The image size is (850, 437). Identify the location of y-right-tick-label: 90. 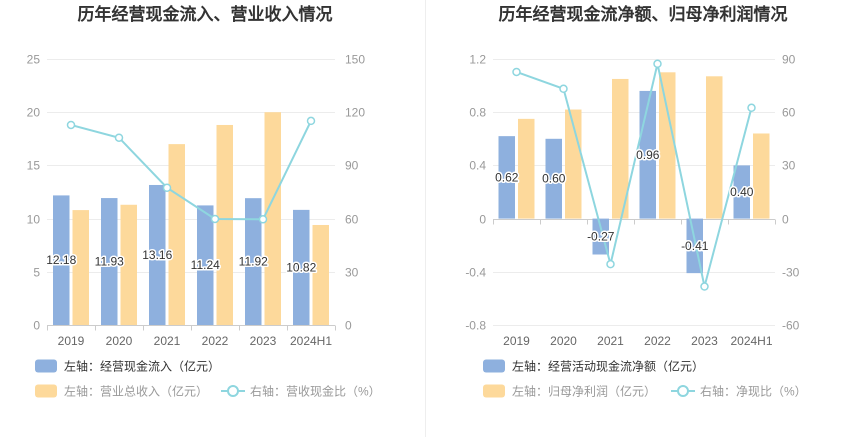
(789, 60).